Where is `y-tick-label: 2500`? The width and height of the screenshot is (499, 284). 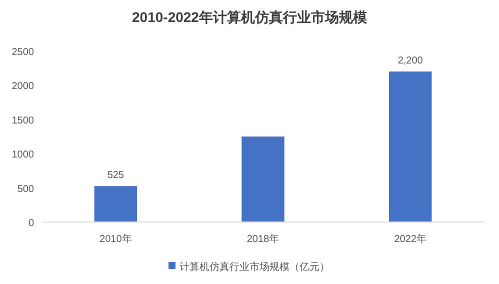 y-tick-label: 2500 is located at coordinates (23, 52).